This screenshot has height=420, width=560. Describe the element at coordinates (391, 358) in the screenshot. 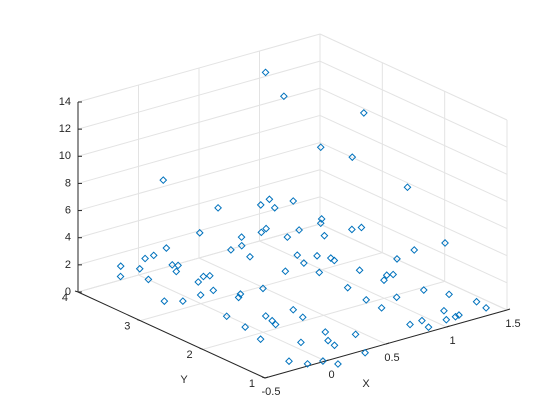

I see `x-tick-label: 0.5` at that location.